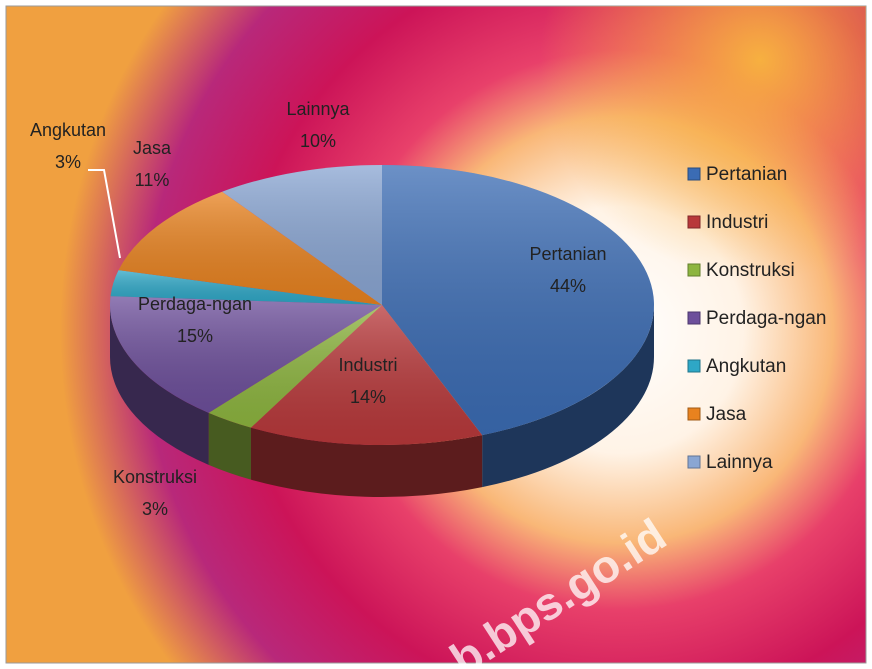 The image size is (872, 669). What do you see at coordinates (318, 141) in the screenshot?
I see `data-label-value: 10%` at bounding box center [318, 141].